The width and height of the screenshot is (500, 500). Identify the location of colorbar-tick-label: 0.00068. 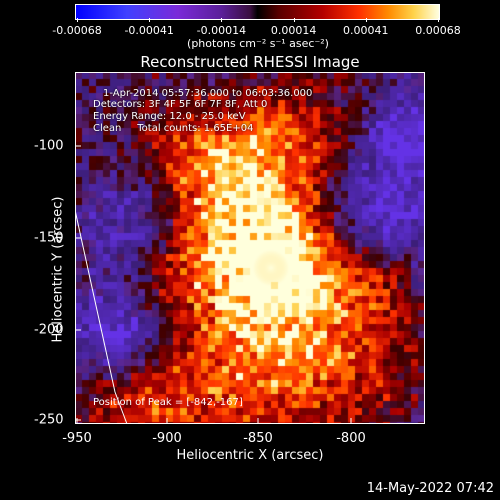
(438, 30).